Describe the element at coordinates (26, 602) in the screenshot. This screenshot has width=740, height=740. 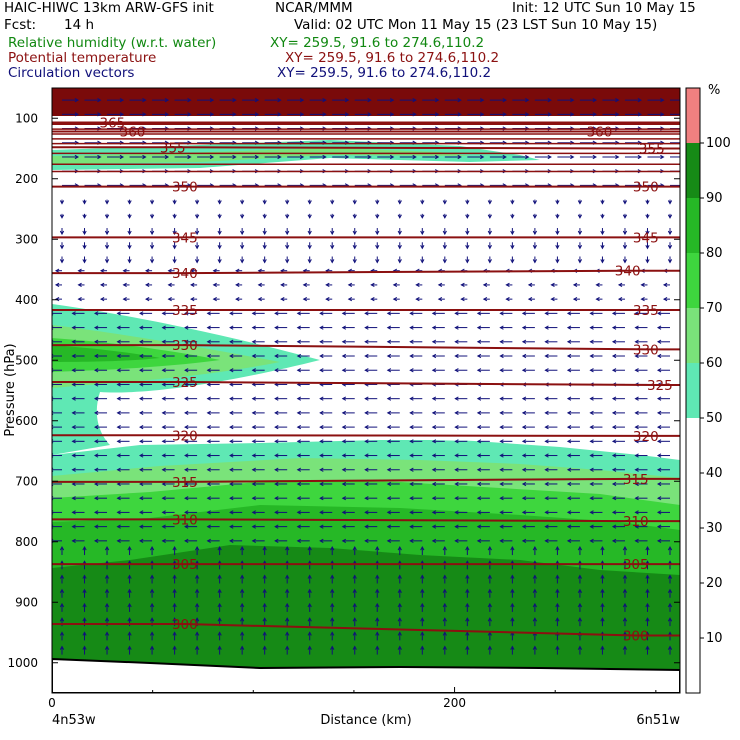
I see `y-tick-label: 900` at that location.